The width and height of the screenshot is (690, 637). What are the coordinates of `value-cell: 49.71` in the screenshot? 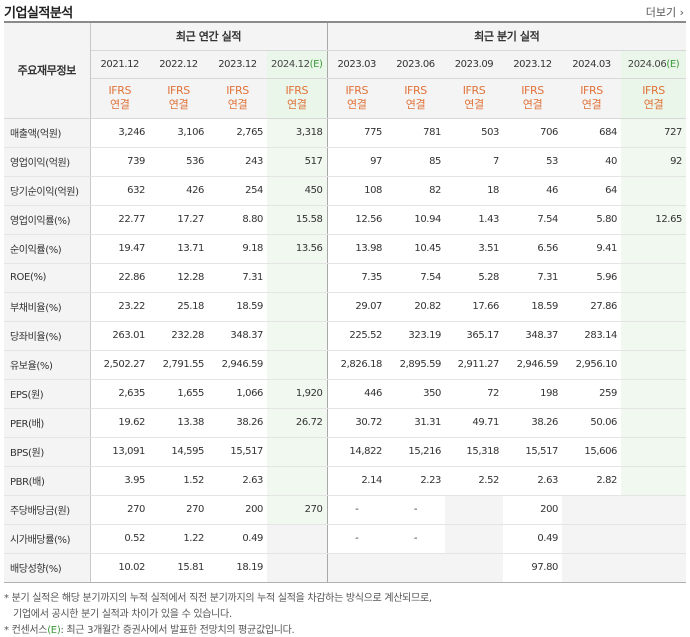 It's located at (474, 423).